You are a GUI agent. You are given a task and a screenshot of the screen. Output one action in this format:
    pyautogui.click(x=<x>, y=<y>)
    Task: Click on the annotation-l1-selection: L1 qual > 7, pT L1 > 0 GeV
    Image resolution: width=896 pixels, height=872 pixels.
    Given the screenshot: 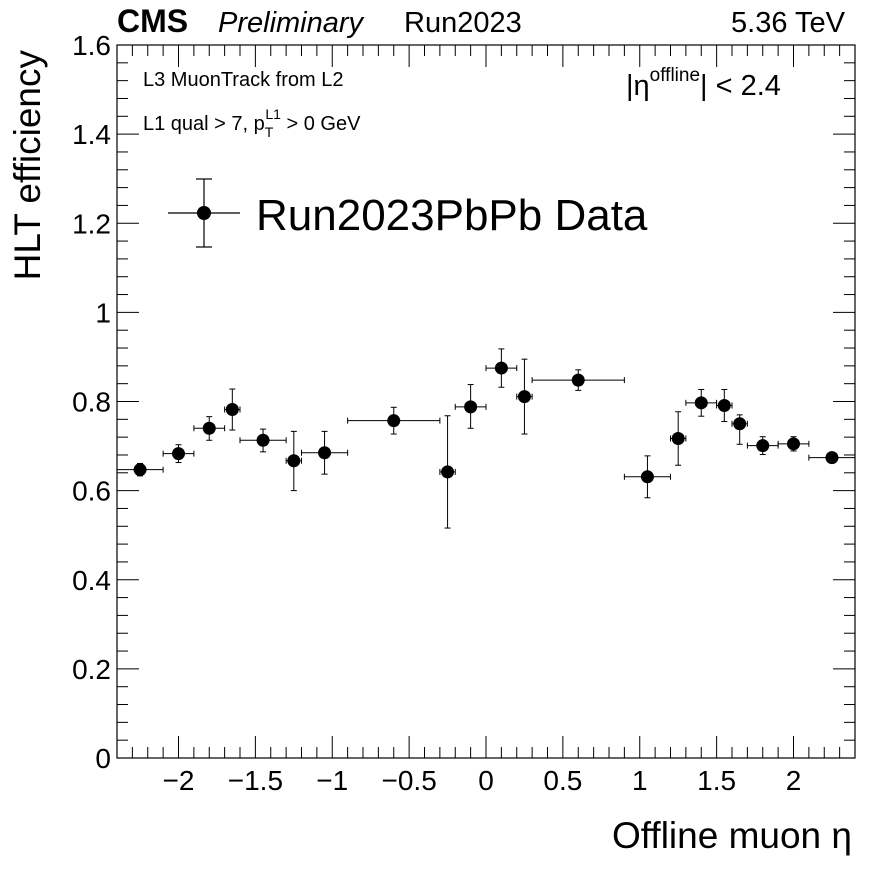 What is the action you would take?
    pyautogui.click(x=252, y=123)
    